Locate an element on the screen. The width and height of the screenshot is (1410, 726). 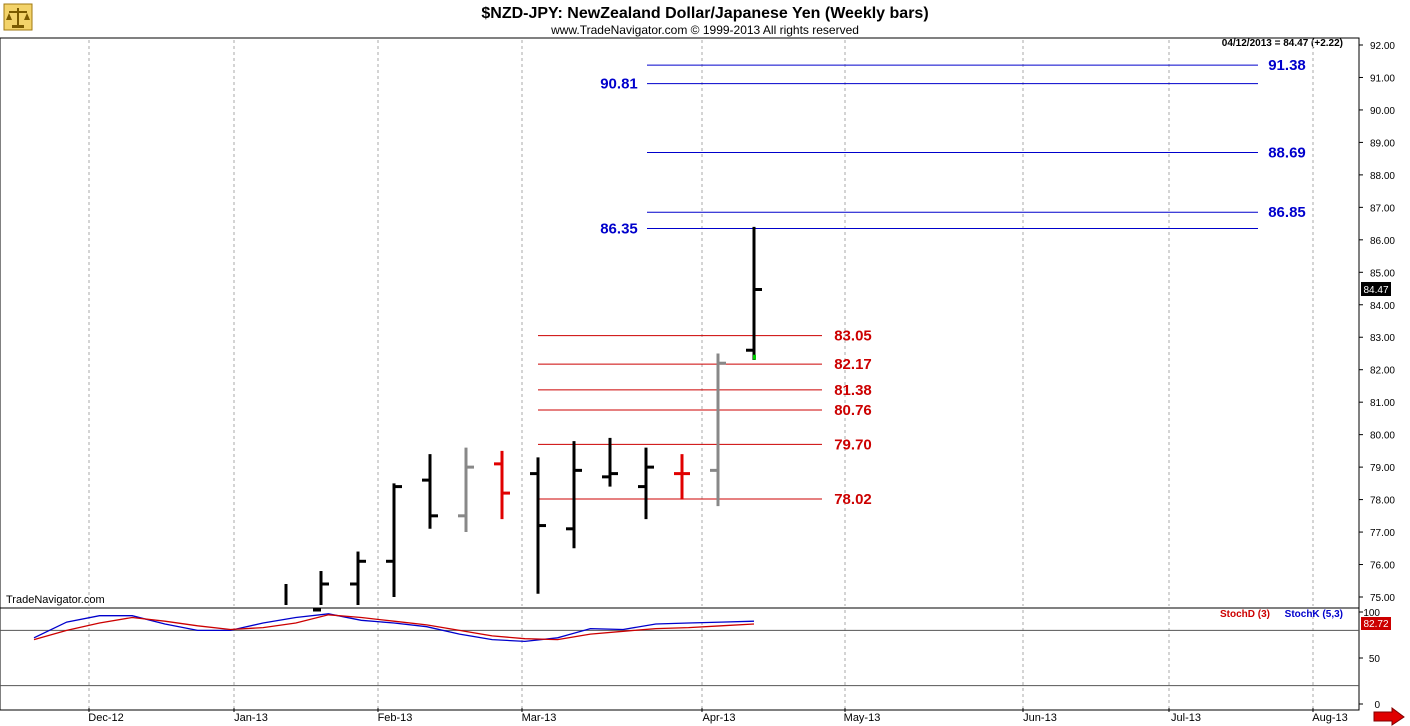
price-tick-label: 88.00 is located at coordinates (1382, 176).